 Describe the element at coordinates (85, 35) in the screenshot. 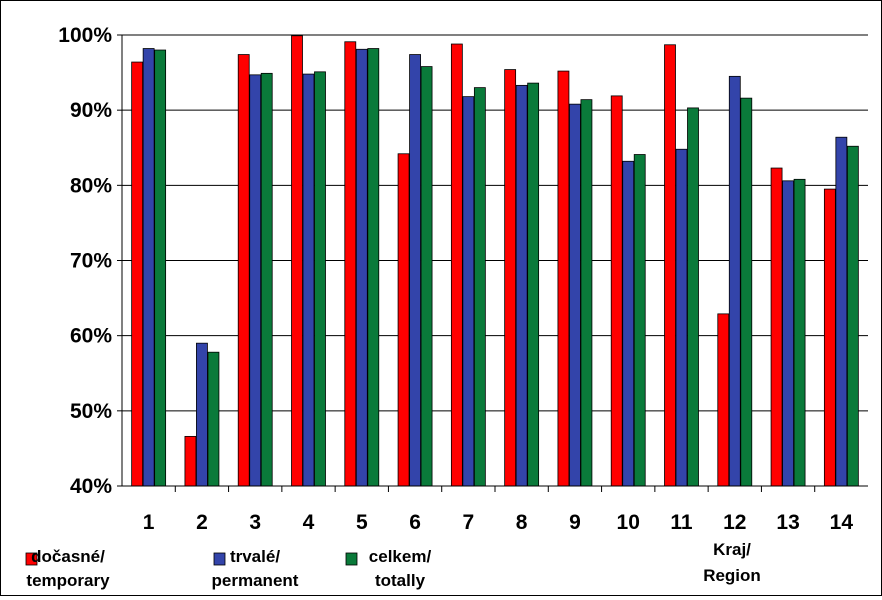

I see `y-tick-label: 100%` at that location.